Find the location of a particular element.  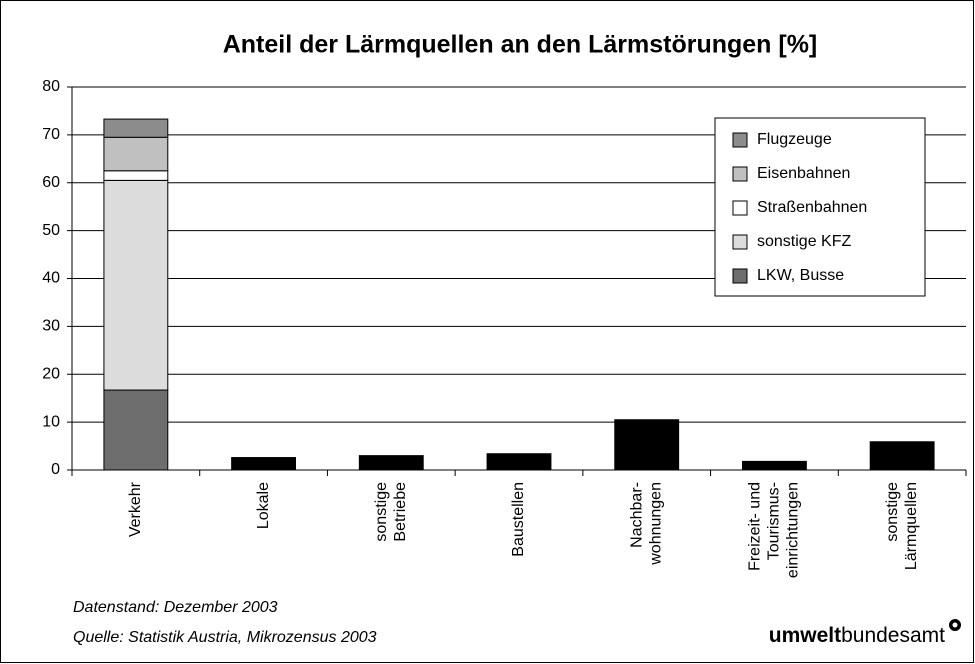

x-tick-label: Betriebe is located at coordinates (400, 512).